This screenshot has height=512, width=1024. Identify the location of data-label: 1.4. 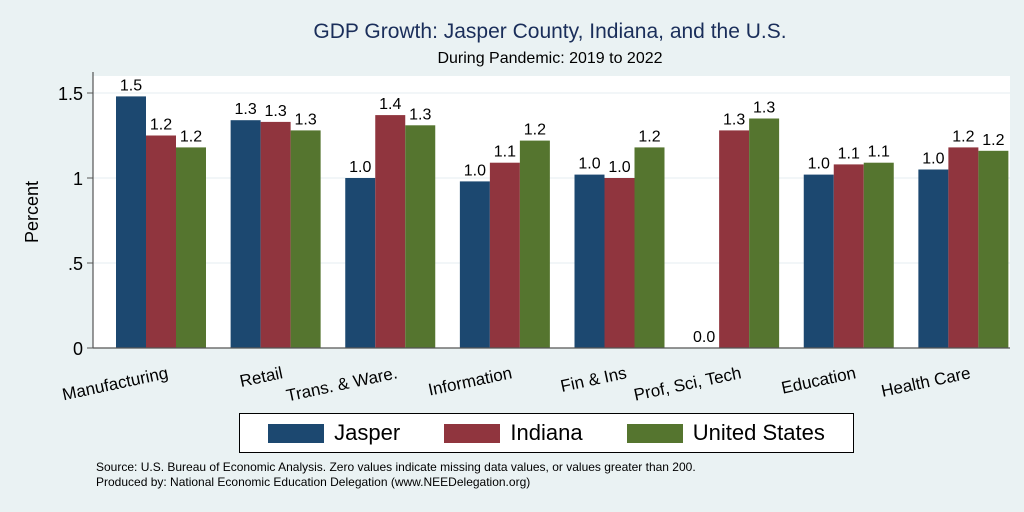
(390, 104).